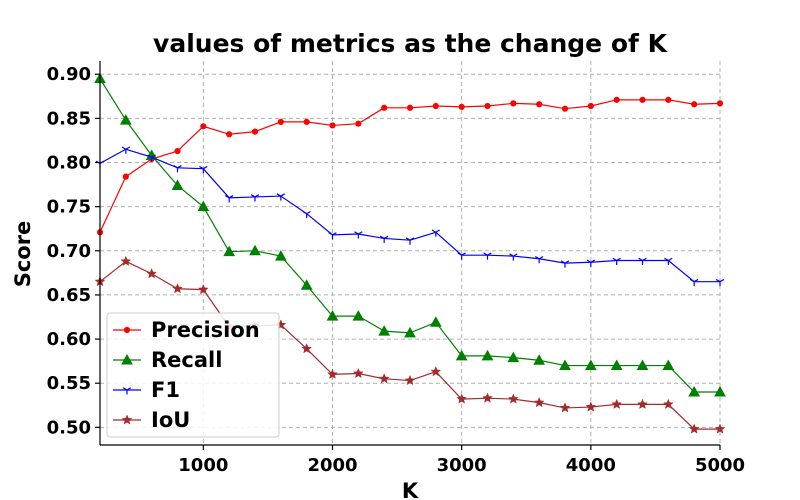 This screenshot has width=800, height=500. I want to click on legend-box, so click(193, 375).